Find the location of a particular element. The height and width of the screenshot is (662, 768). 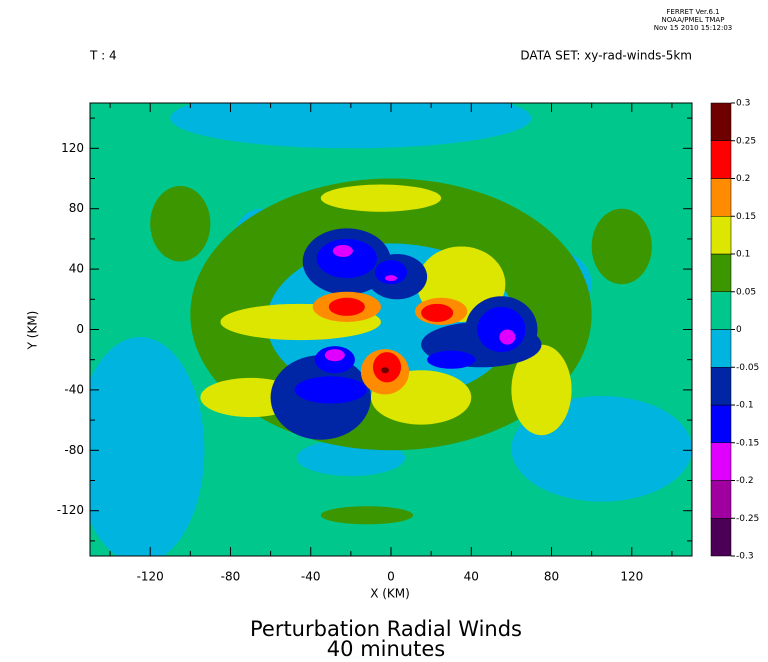

stamp: NOAA/PMEL TMAP is located at coordinates (693, 20).